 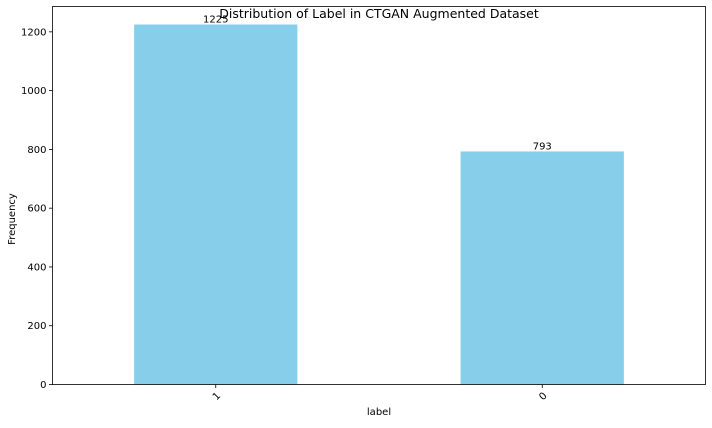 I want to click on y-axis-ticks: 0 200 400 600 800 1000 1200, so click(x=37, y=209).